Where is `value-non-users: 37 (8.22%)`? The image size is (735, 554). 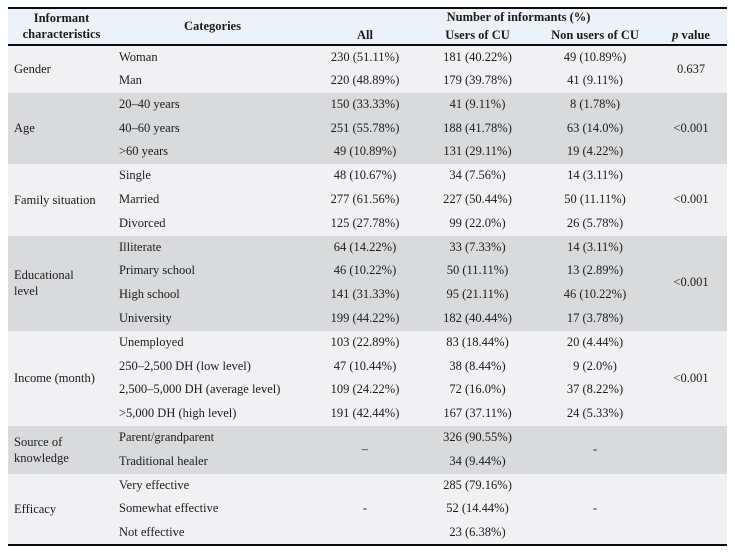
value-non-users: 37 (8.22%) is located at coordinates (595, 390).